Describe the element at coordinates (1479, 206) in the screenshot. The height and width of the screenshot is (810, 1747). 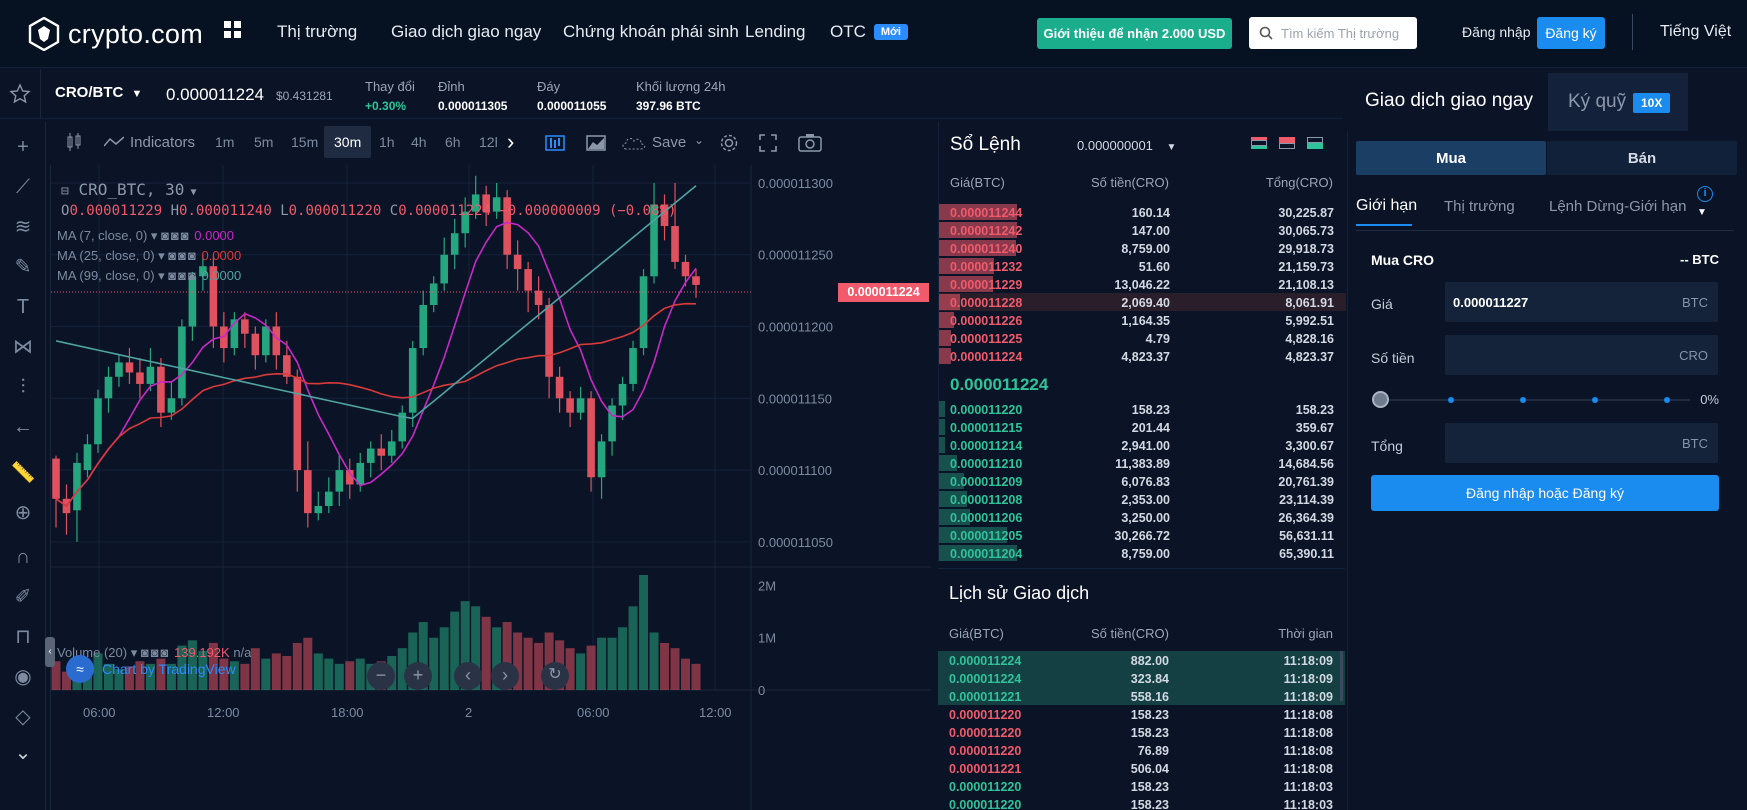
I see `order-type-market: Thị trường` at that location.